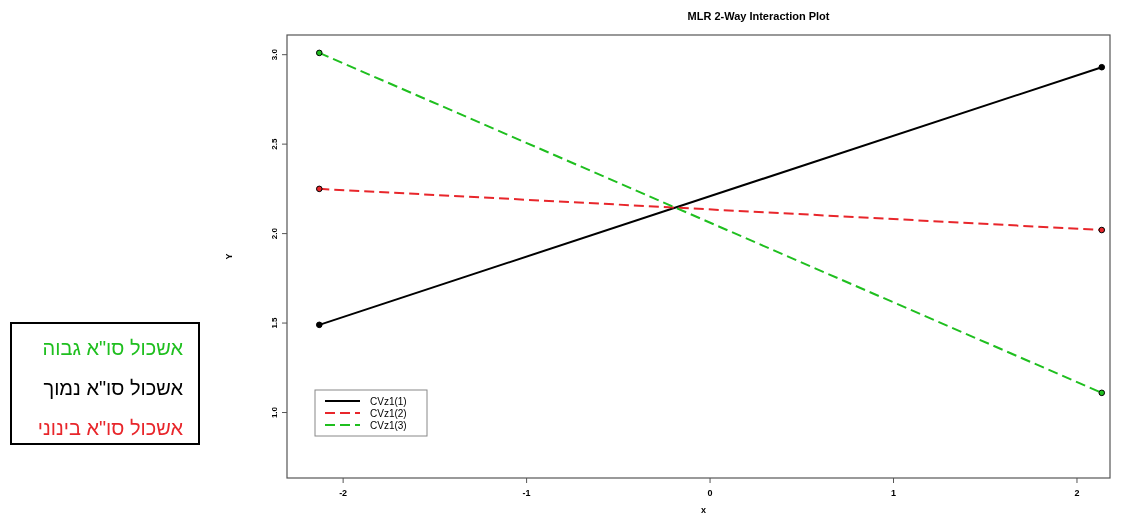 The width and height of the screenshot is (1123, 517). Describe the element at coordinates (388, 425) in the screenshot. I see `legend-label: CVz1(3)` at that location.